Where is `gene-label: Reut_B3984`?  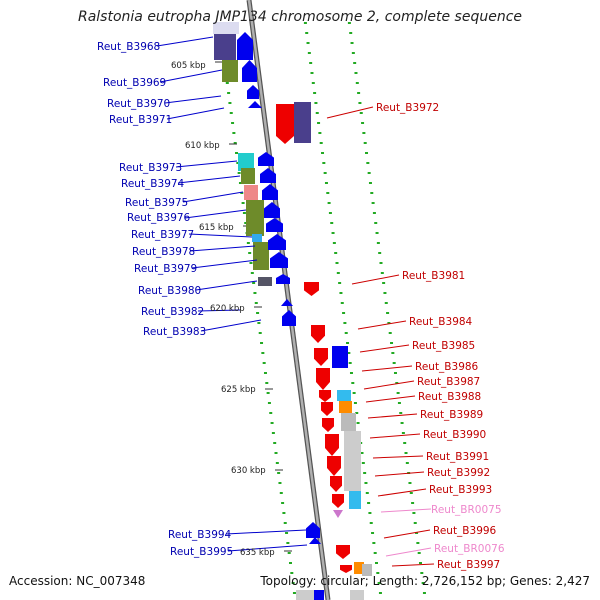
gene-label: Reut_B3984 is located at coordinates (441, 322).